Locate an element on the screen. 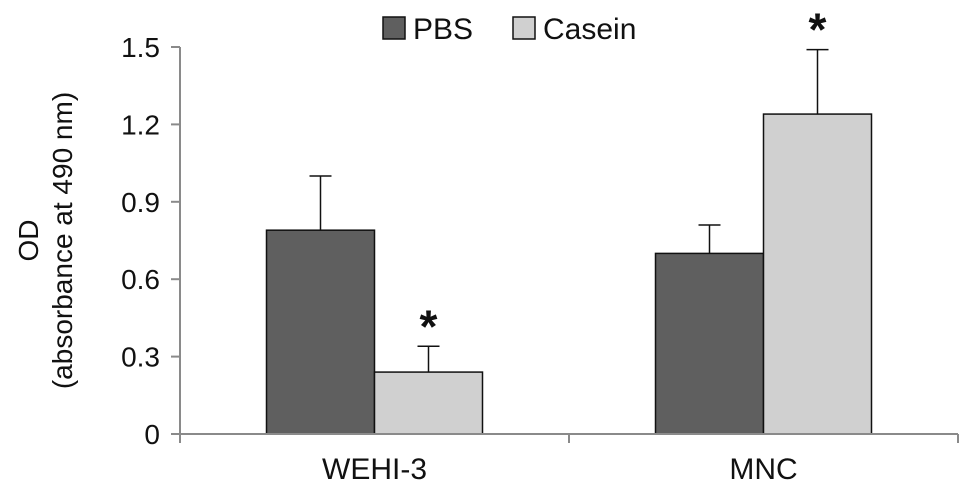  y-tick-label: 0 is located at coordinates (152, 434).